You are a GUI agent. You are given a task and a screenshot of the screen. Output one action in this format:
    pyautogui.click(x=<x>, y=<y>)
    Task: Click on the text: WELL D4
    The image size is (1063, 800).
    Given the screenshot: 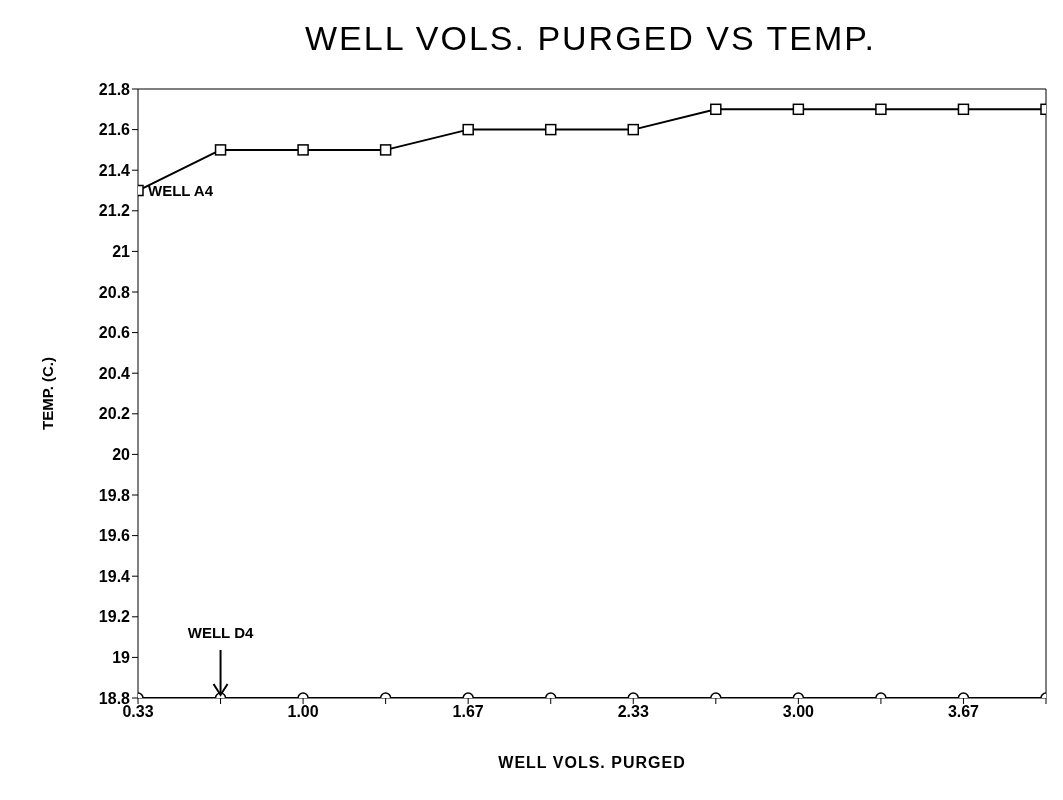 What is the action you would take?
    pyautogui.click(x=220, y=632)
    